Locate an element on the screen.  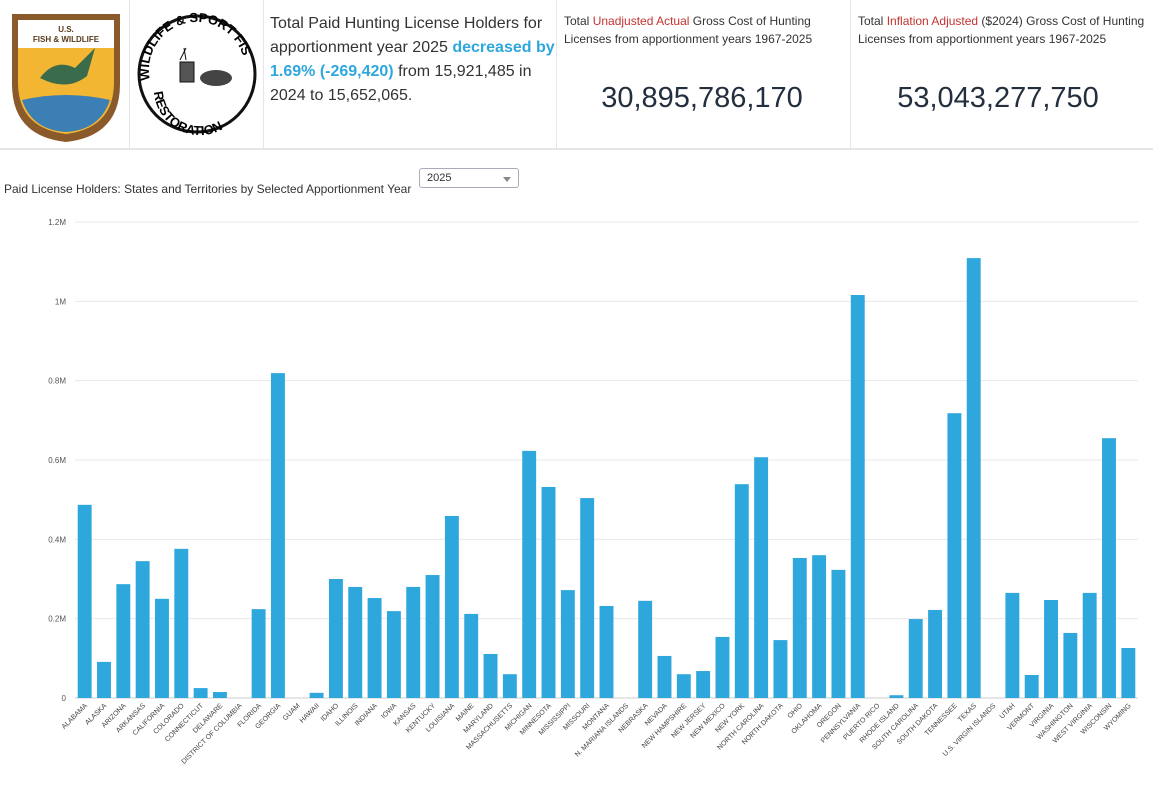
y-tick-label: 0.6M is located at coordinates (57, 460).